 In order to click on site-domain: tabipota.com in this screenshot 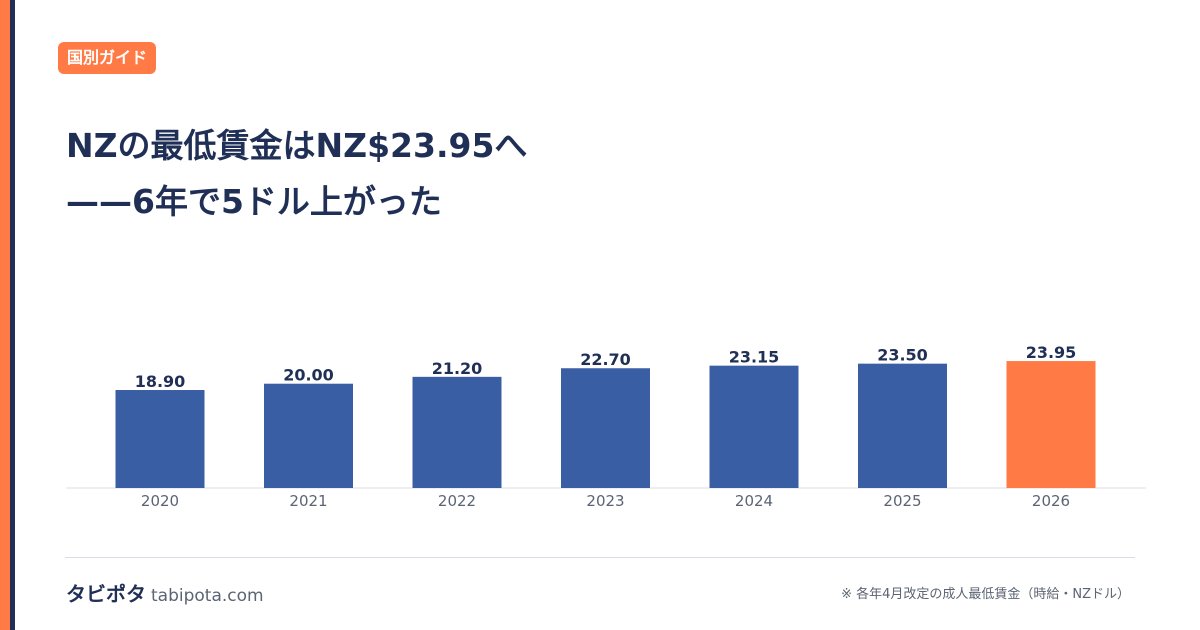, I will do `click(207, 596)`.